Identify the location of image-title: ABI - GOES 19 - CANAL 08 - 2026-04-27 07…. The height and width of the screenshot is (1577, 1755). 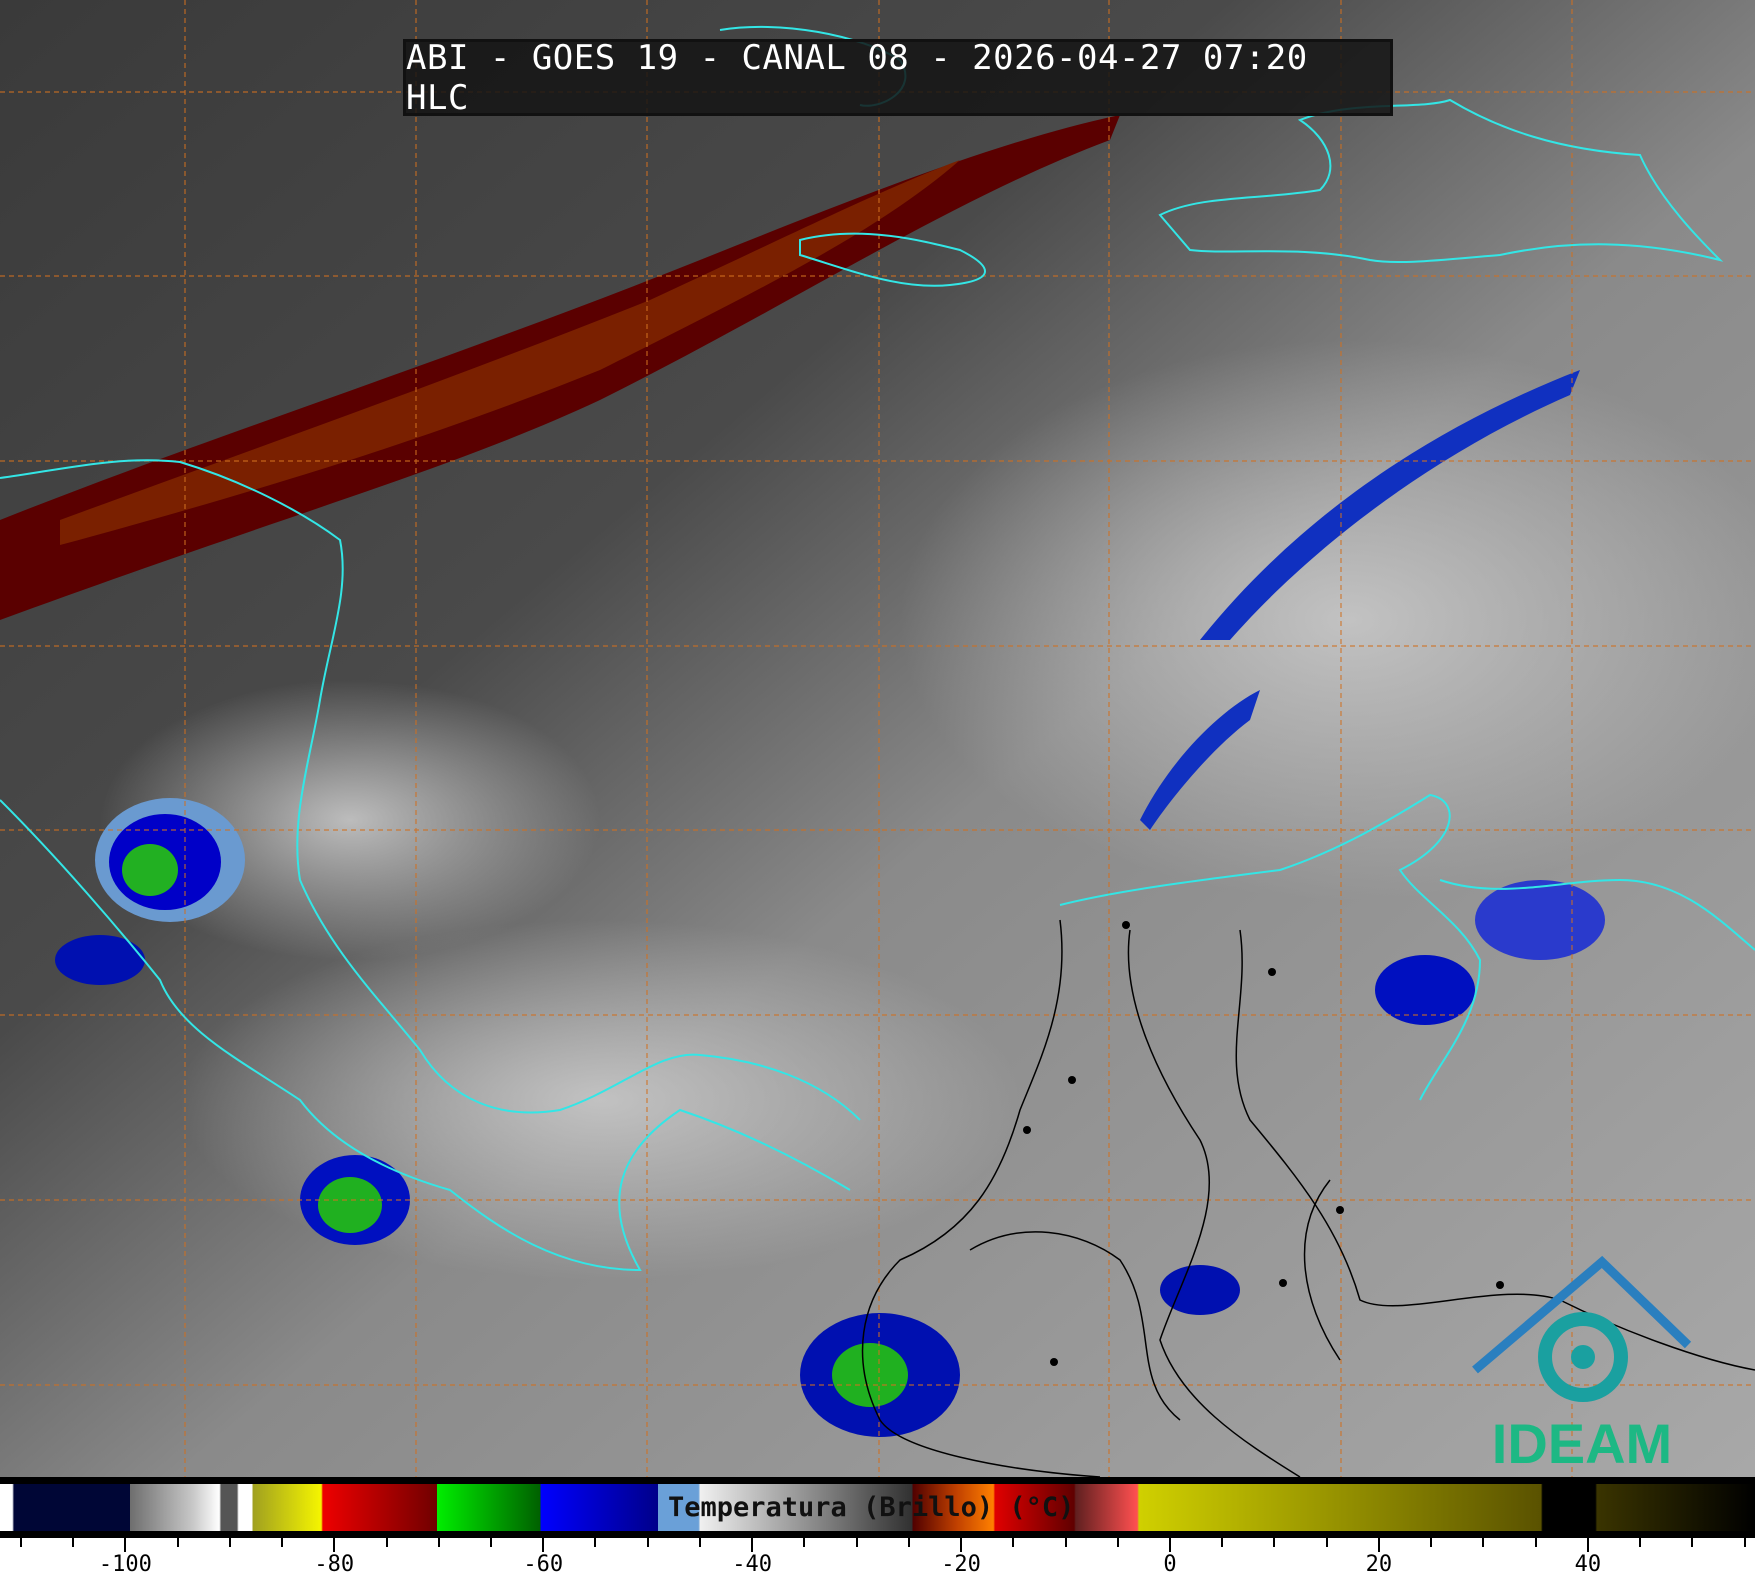
(898, 78).